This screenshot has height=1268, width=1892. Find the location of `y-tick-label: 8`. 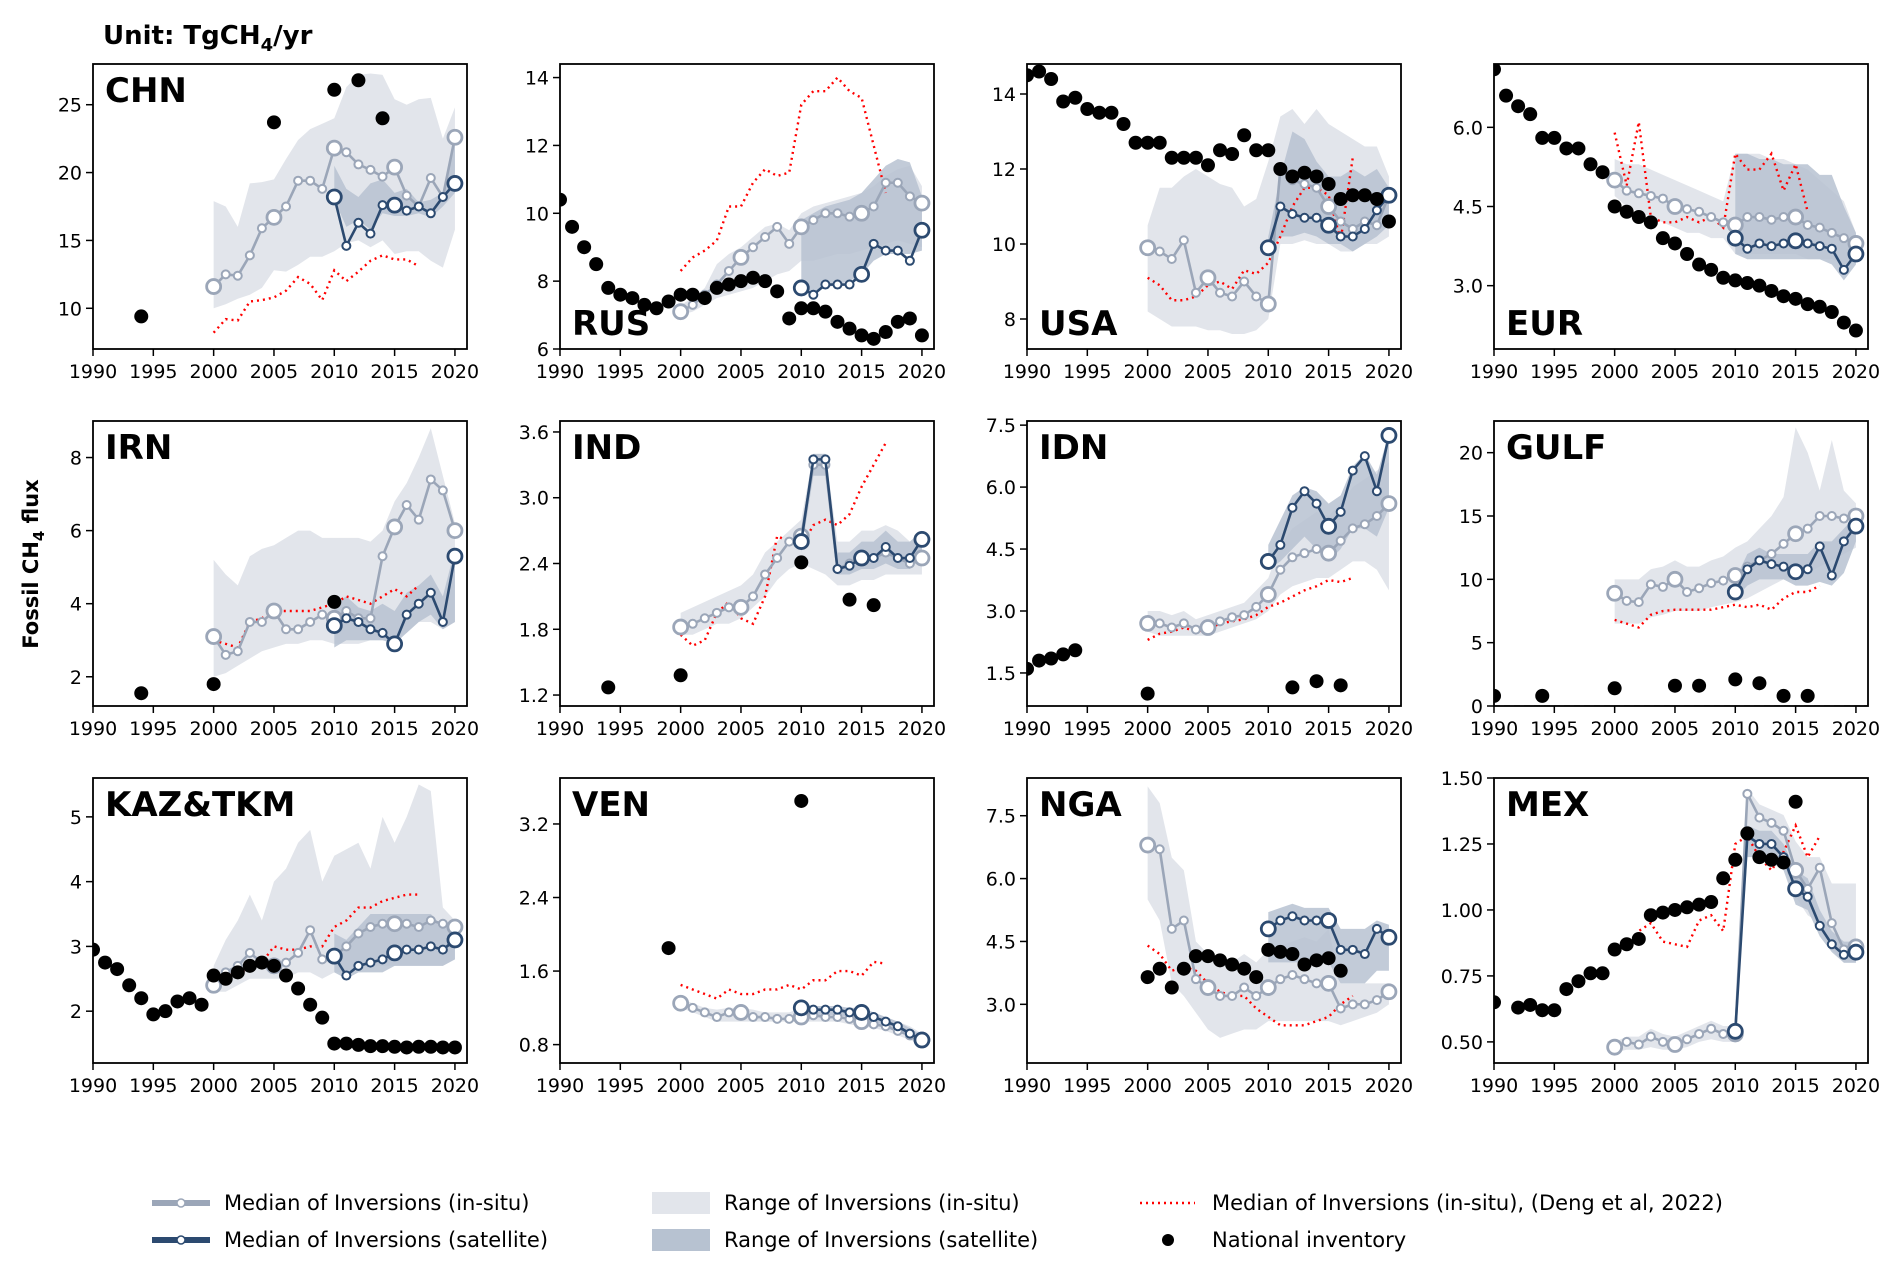

y-tick-label: 8 is located at coordinates (76, 459).